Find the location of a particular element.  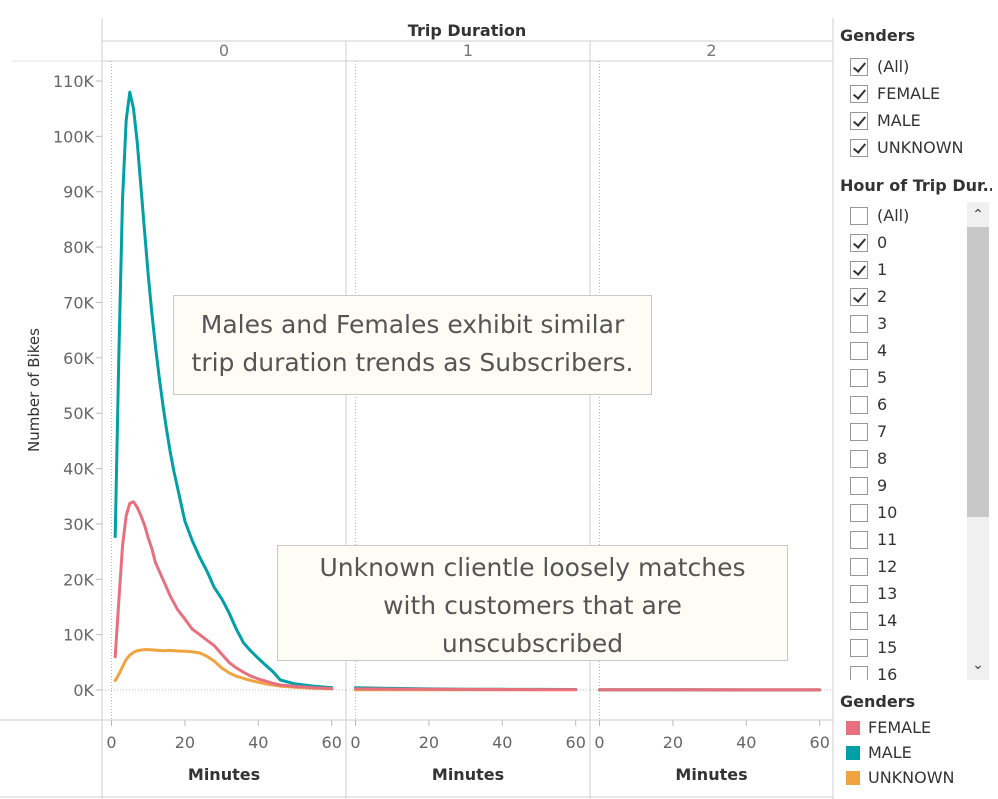

legend-item: UNKNOWN is located at coordinates (900, 777).